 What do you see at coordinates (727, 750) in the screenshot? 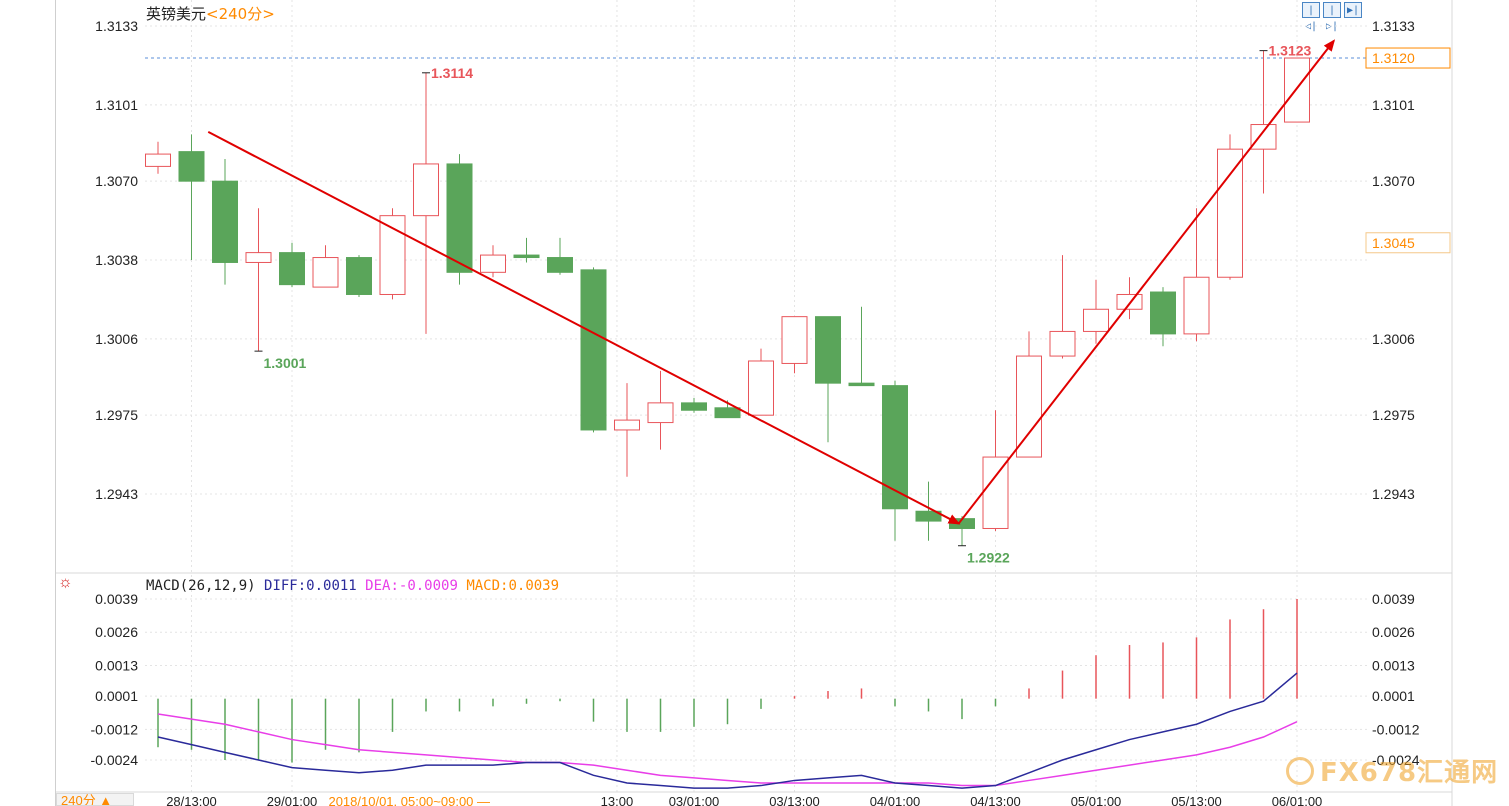
I see `macd-dea-line` at bounding box center [727, 750].